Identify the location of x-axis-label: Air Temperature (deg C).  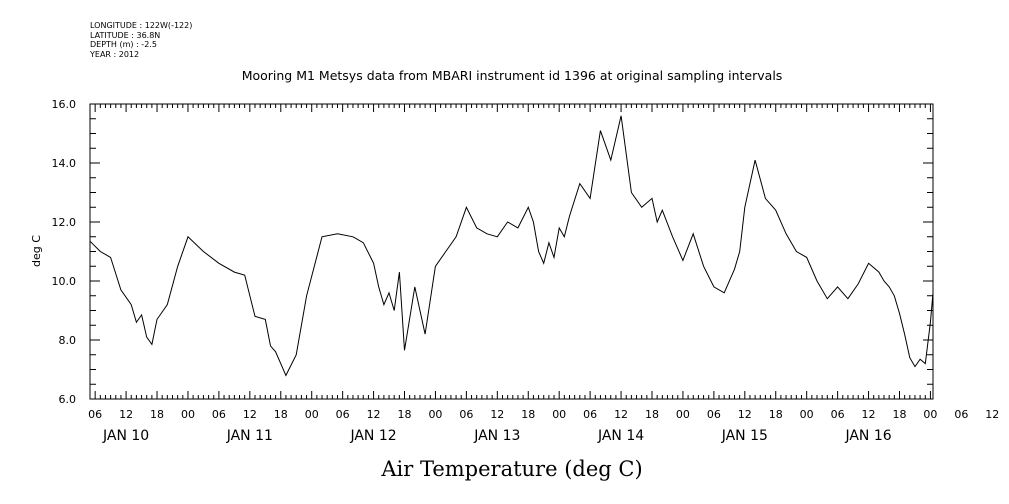
(511, 469).